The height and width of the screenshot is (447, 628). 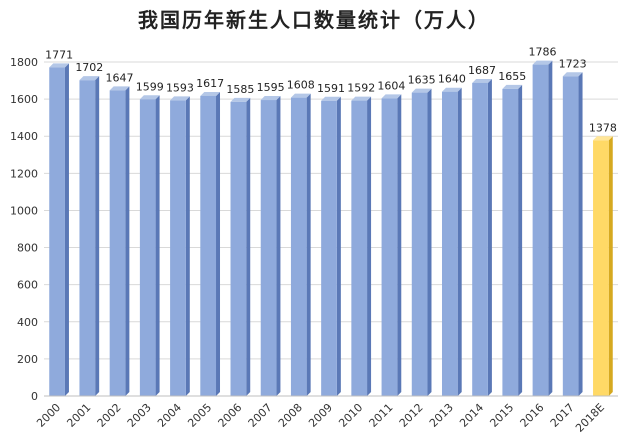 What do you see at coordinates (411, 415) in the screenshot?
I see `x-tick-label: 2012` at bounding box center [411, 415].